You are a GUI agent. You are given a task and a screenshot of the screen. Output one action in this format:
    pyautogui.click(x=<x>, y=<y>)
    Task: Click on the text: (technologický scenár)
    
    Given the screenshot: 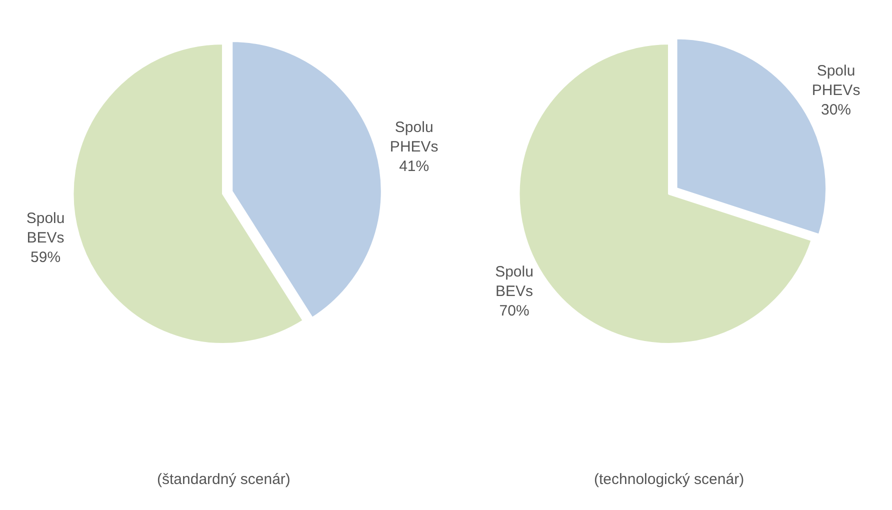 What is the action you would take?
    pyautogui.click(x=669, y=479)
    